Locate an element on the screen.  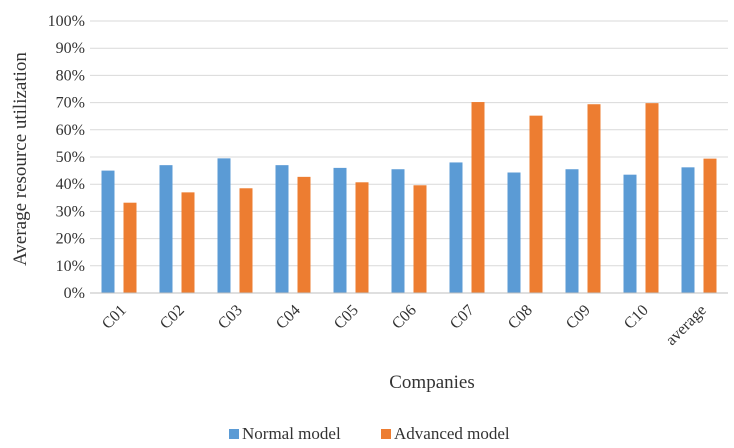
bar-normal-C04 is located at coordinates (282, 229).